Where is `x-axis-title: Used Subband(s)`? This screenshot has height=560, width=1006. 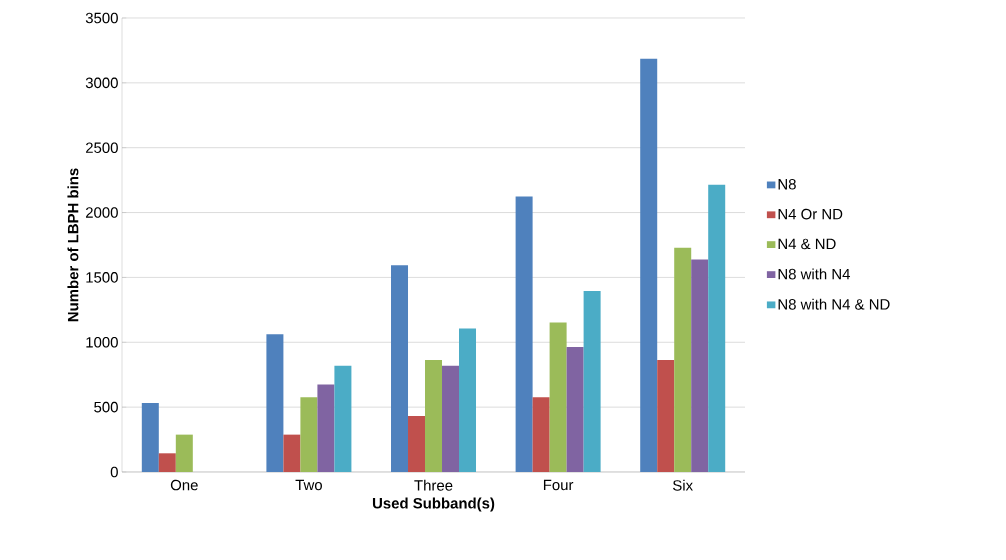 x-axis-title: Used Subband(s) is located at coordinates (433, 504).